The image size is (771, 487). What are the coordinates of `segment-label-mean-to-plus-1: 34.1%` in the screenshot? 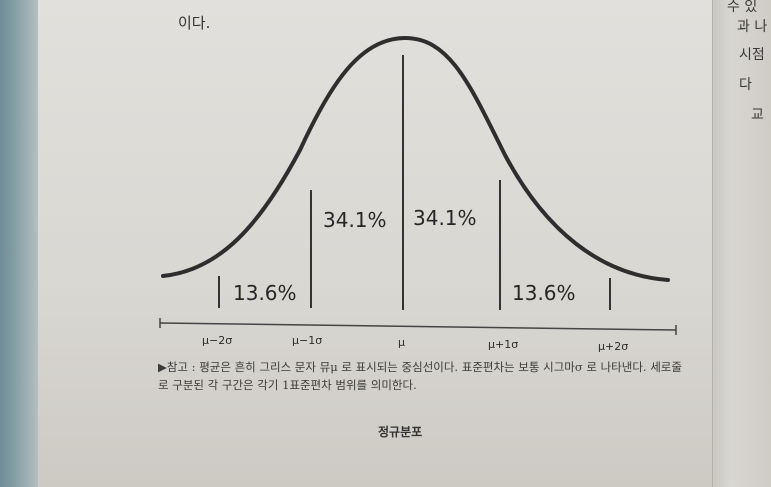 It's located at (445, 218).